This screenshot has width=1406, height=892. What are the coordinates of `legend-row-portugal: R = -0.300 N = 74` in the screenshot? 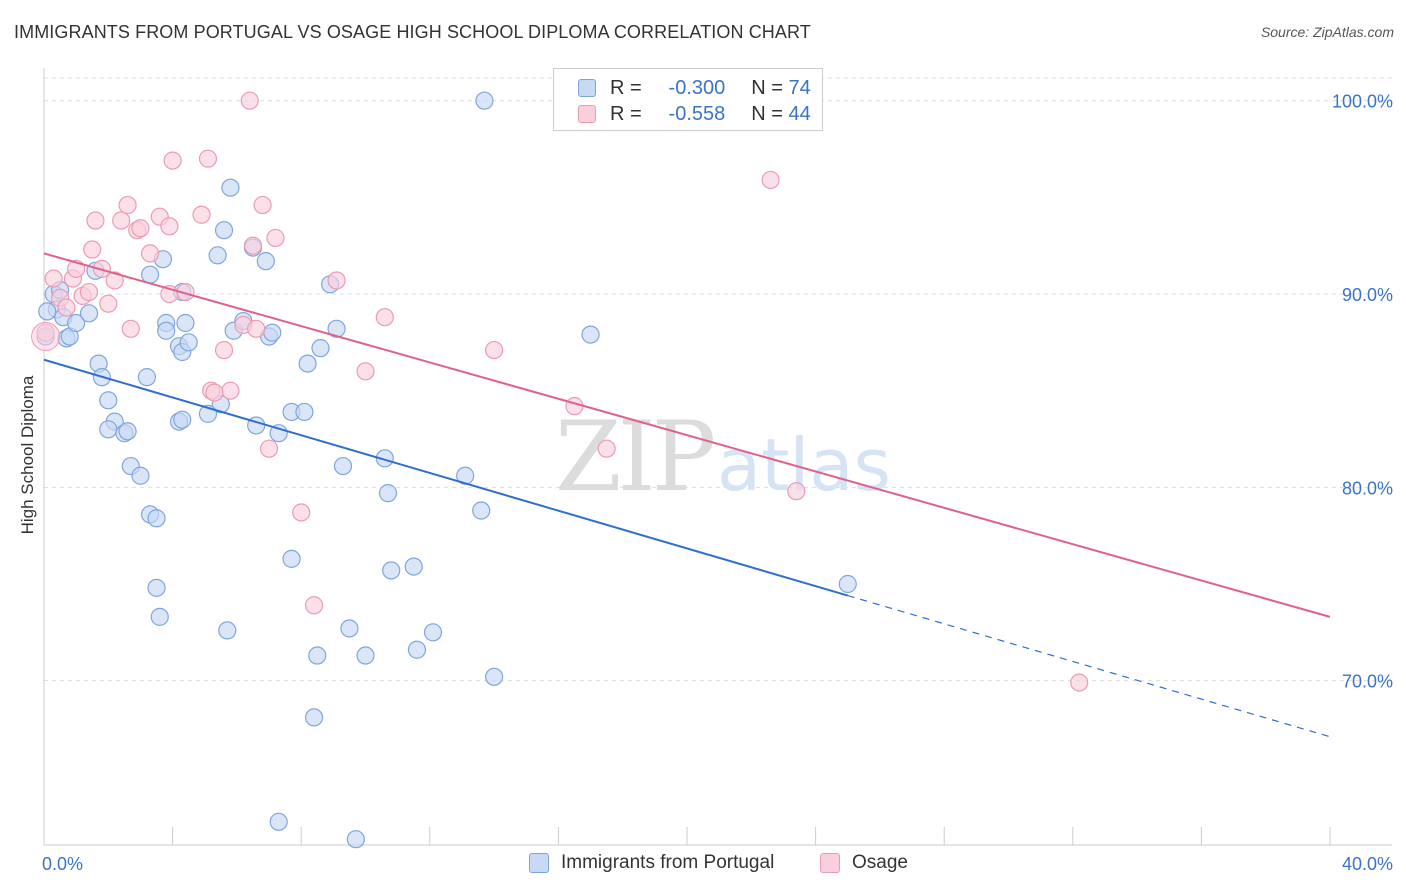 It's located at (694, 88).